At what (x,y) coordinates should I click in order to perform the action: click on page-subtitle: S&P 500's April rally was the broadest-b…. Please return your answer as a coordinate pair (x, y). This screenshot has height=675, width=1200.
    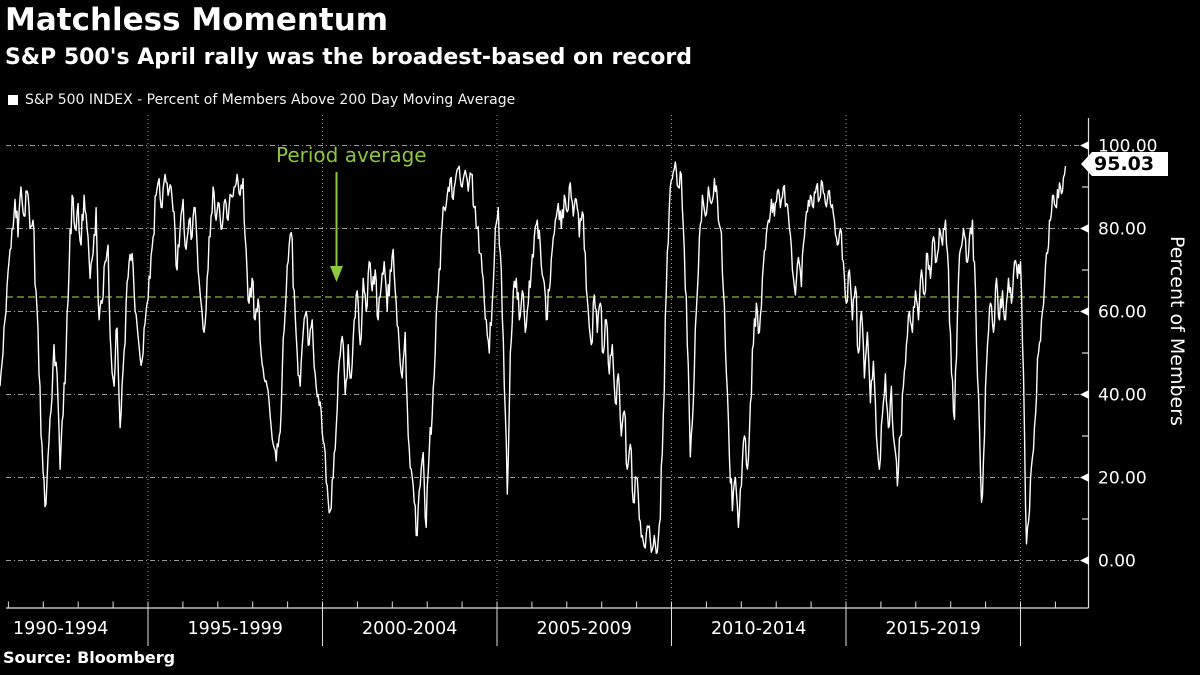
    Looking at the image, I should click on (348, 57).